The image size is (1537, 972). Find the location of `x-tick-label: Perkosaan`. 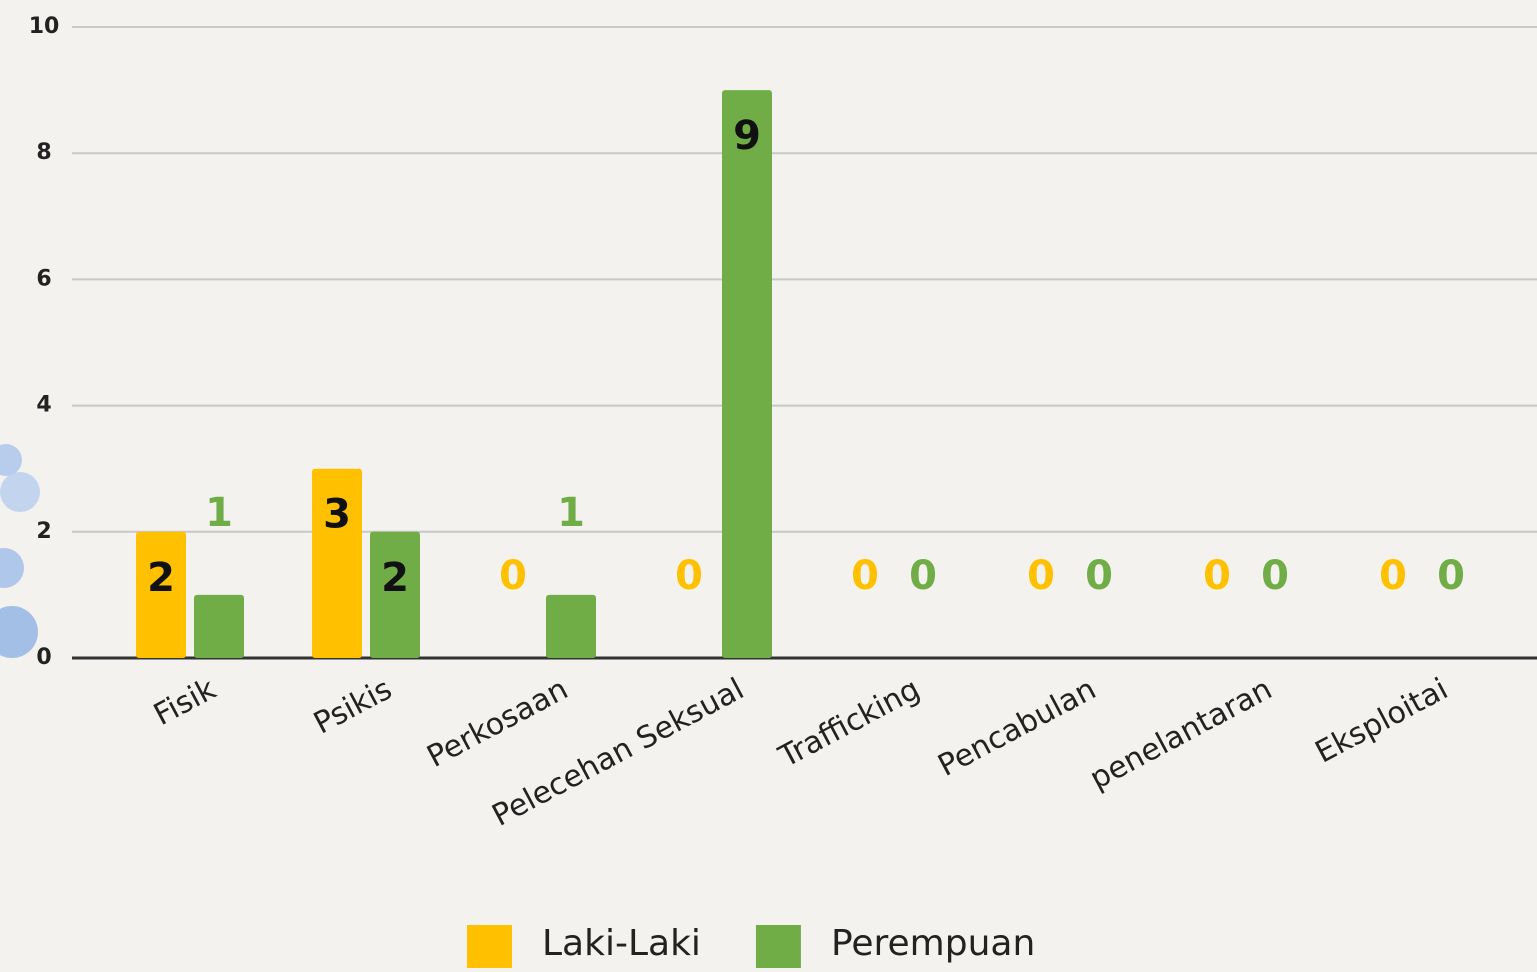

x-tick-label: Perkosaan is located at coordinates (497, 723).